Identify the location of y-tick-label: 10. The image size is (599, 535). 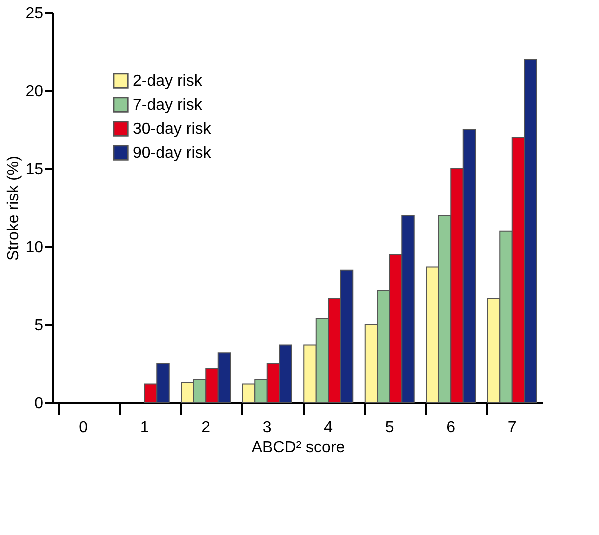
(35, 248).